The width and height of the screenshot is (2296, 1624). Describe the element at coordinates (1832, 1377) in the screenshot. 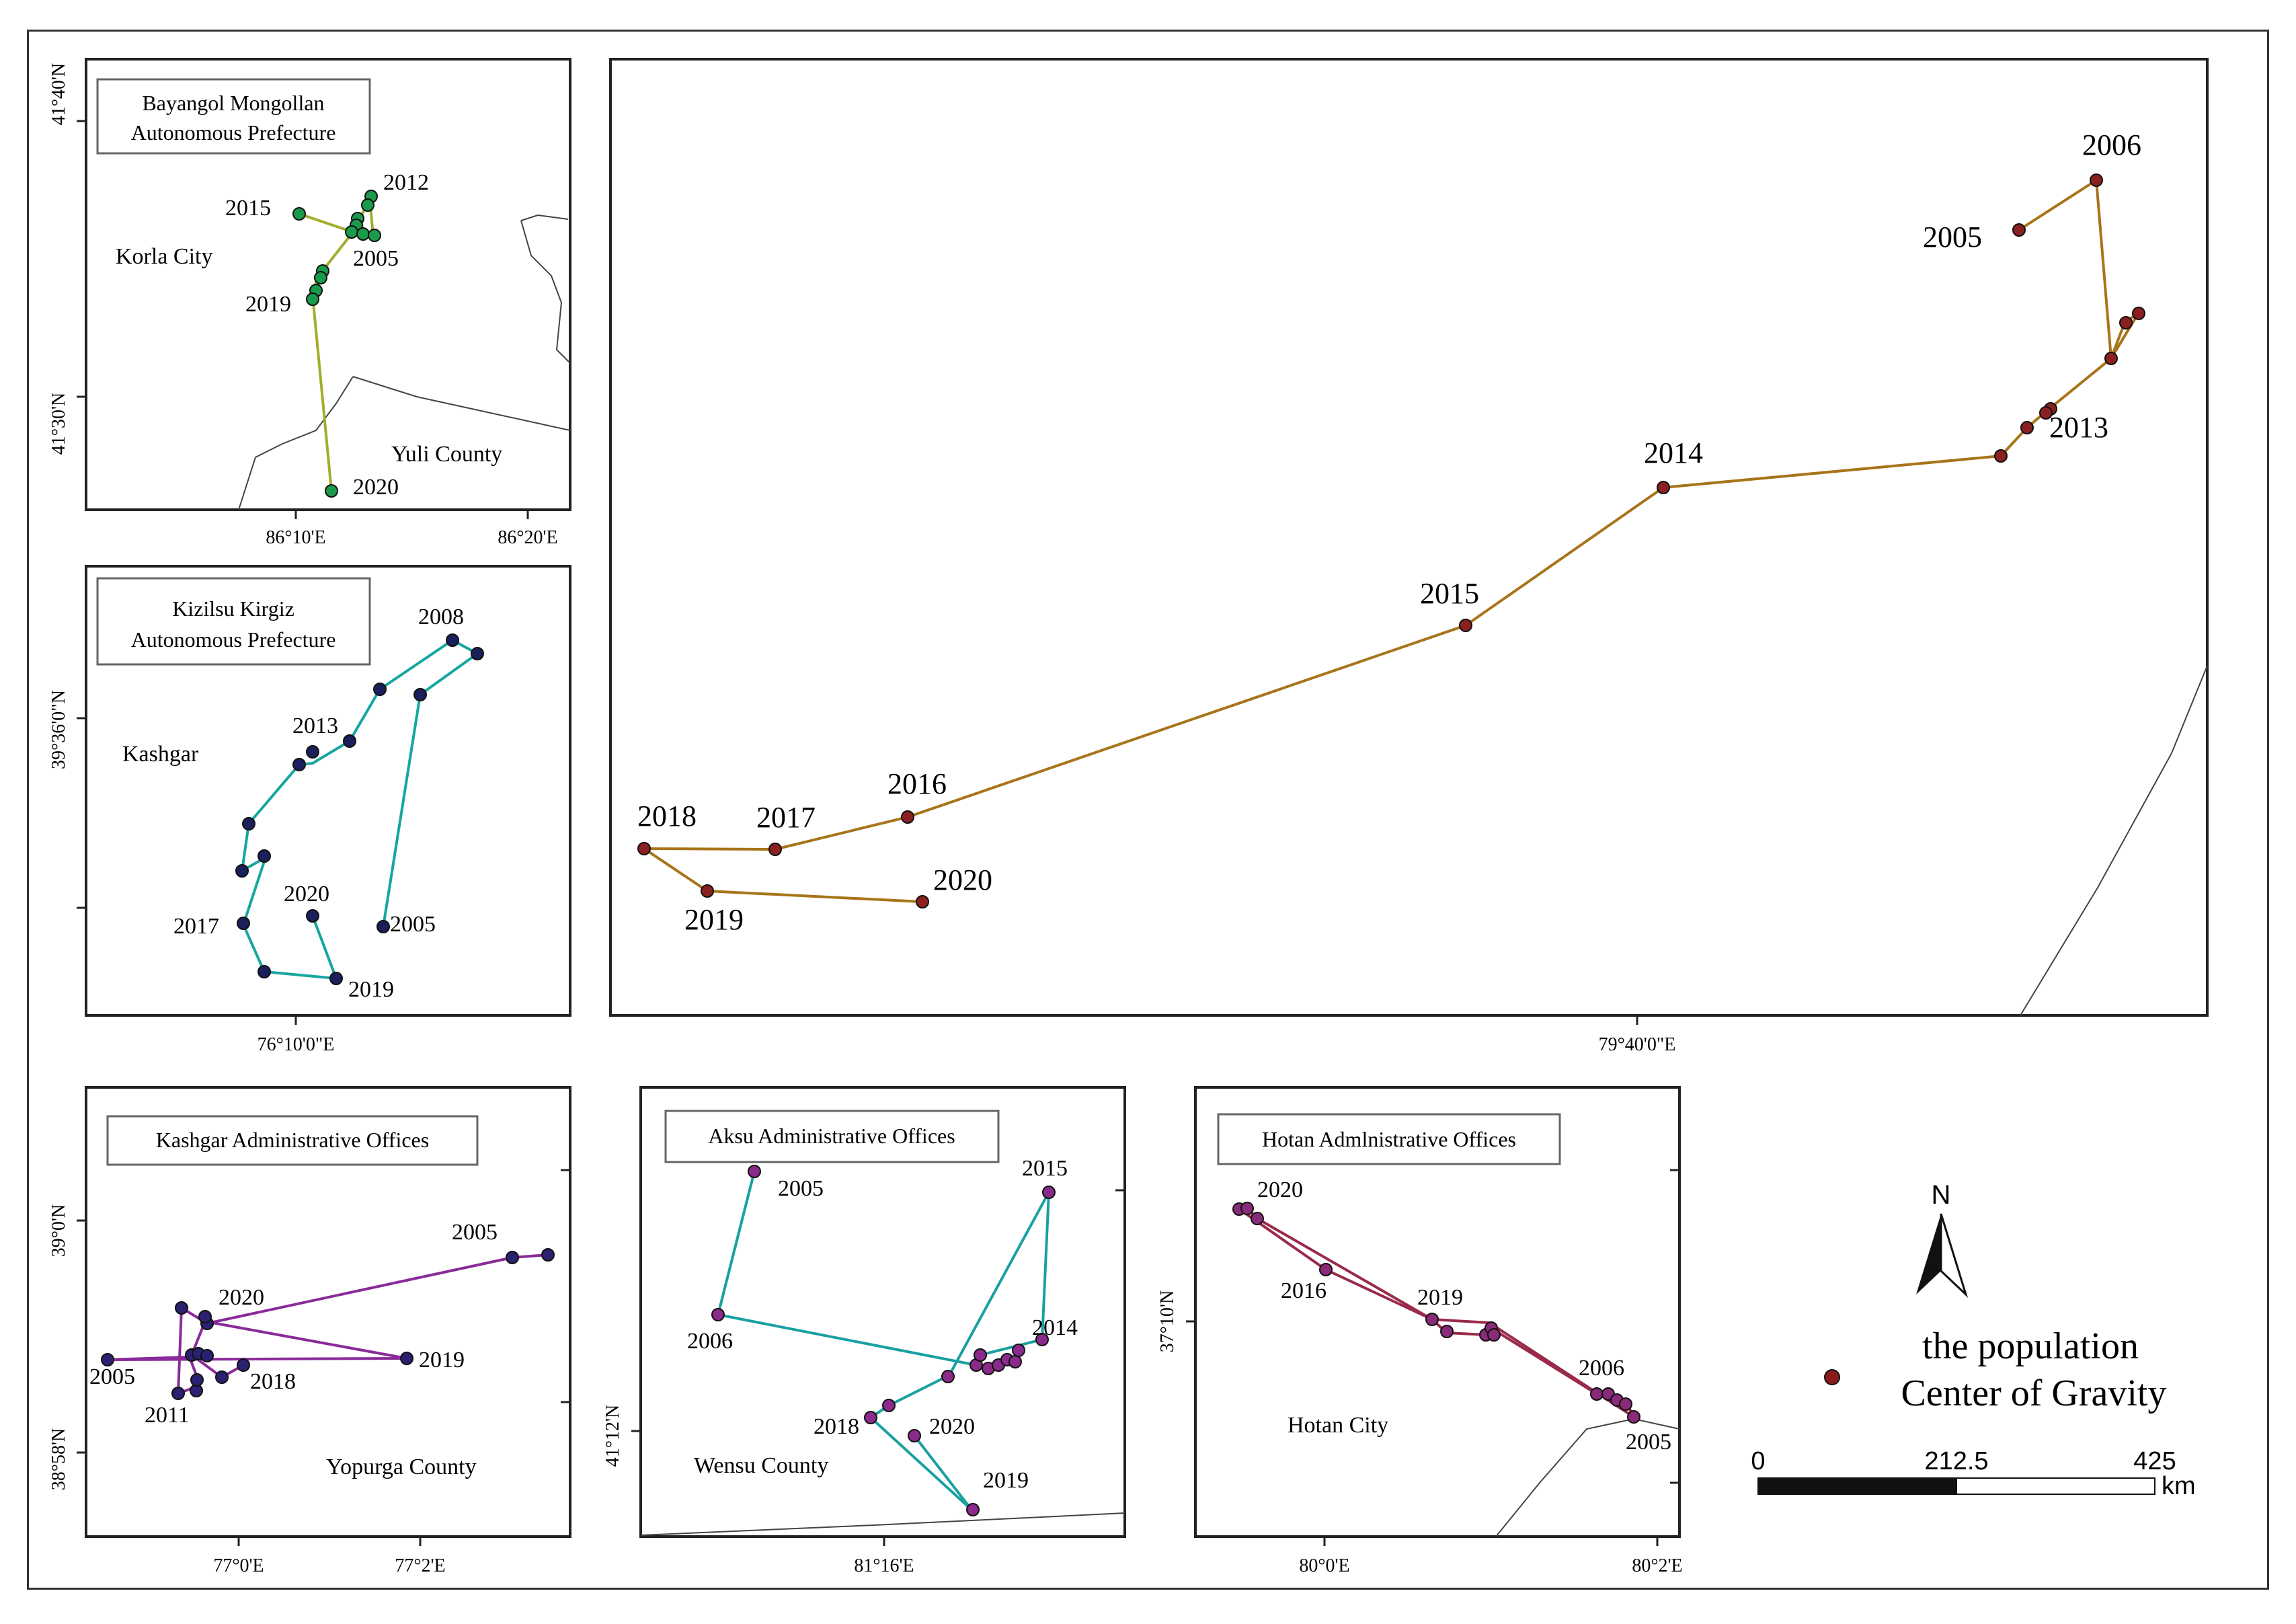

I see `legend-gravity-marker` at that location.